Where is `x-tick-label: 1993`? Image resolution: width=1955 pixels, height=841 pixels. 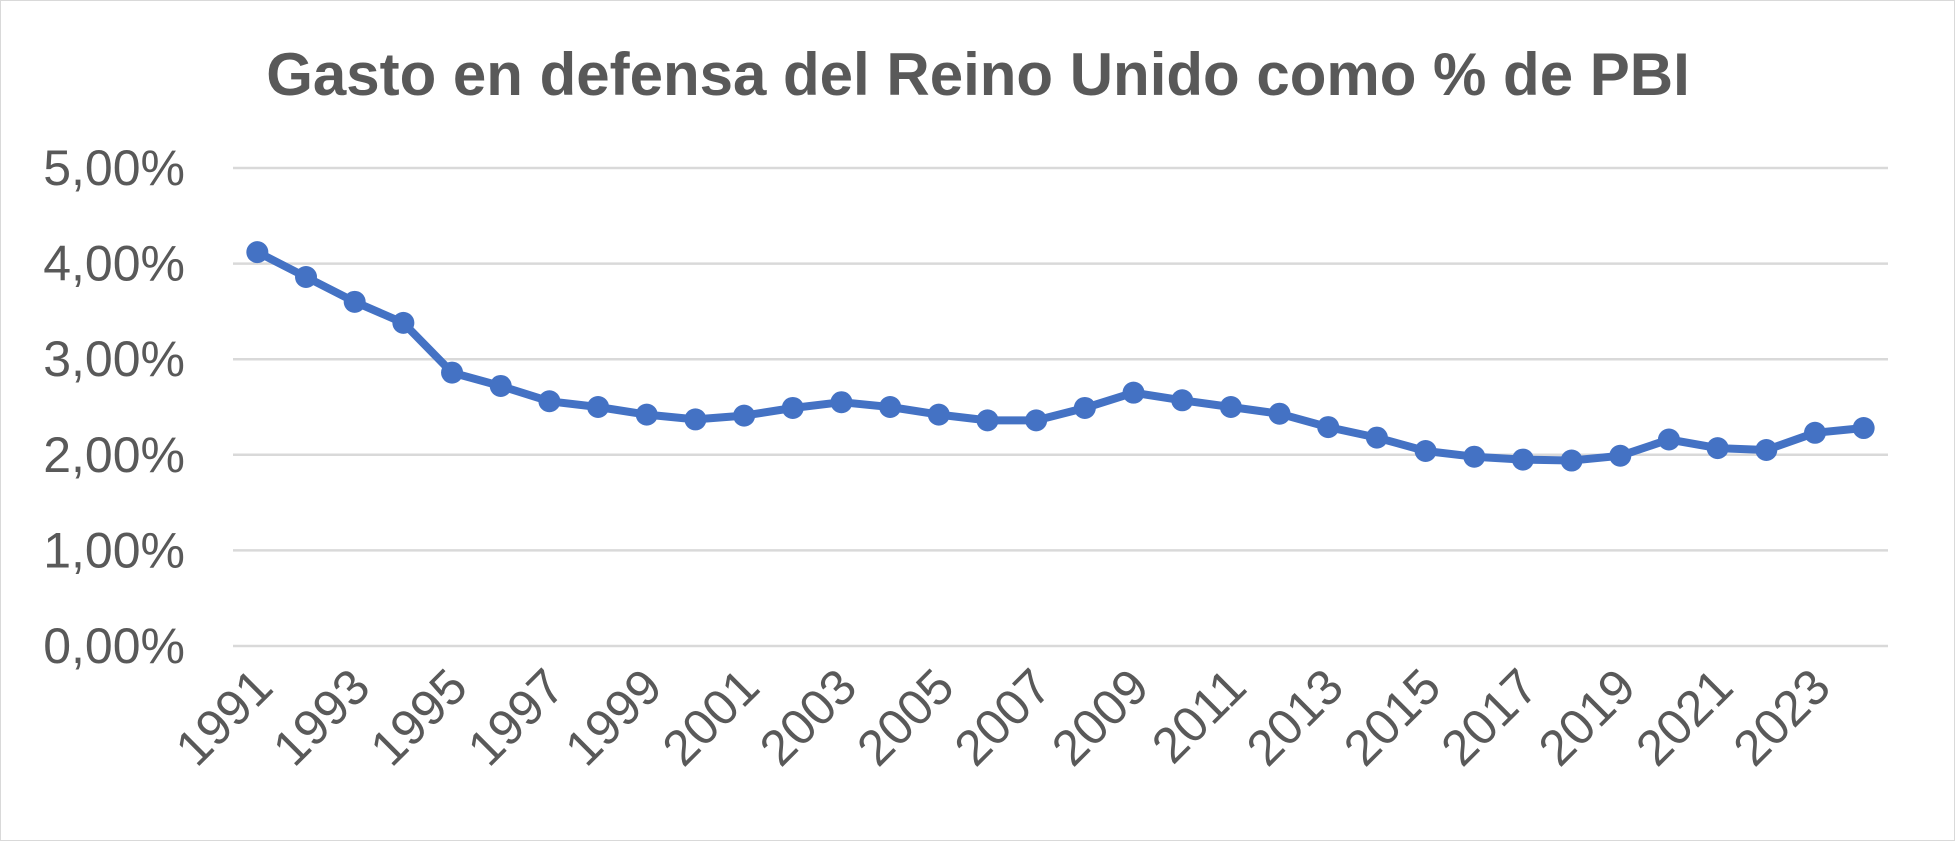
x-tick-label: 1993 is located at coordinates (321, 717).